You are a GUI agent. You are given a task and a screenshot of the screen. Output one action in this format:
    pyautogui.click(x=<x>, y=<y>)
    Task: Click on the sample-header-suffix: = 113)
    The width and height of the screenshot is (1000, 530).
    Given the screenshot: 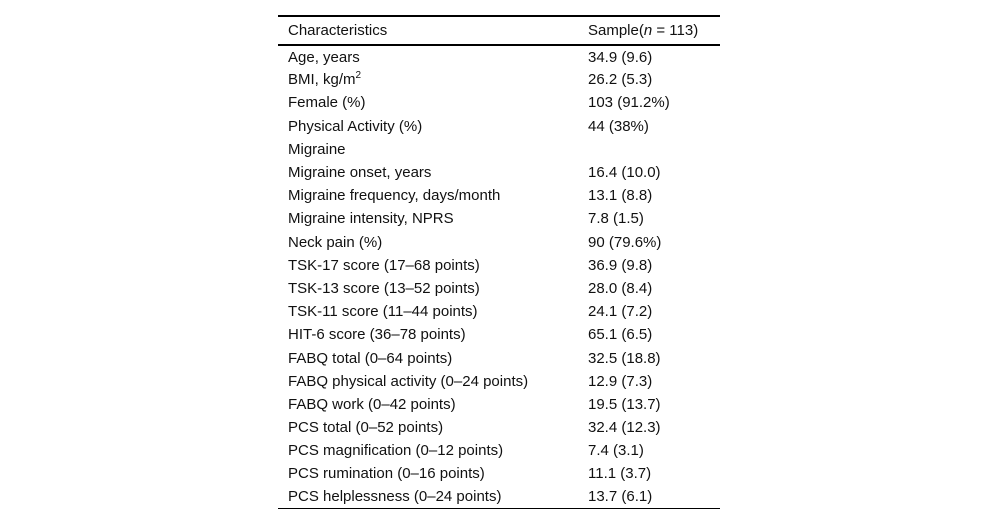 What is the action you would take?
    pyautogui.click(x=675, y=30)
    